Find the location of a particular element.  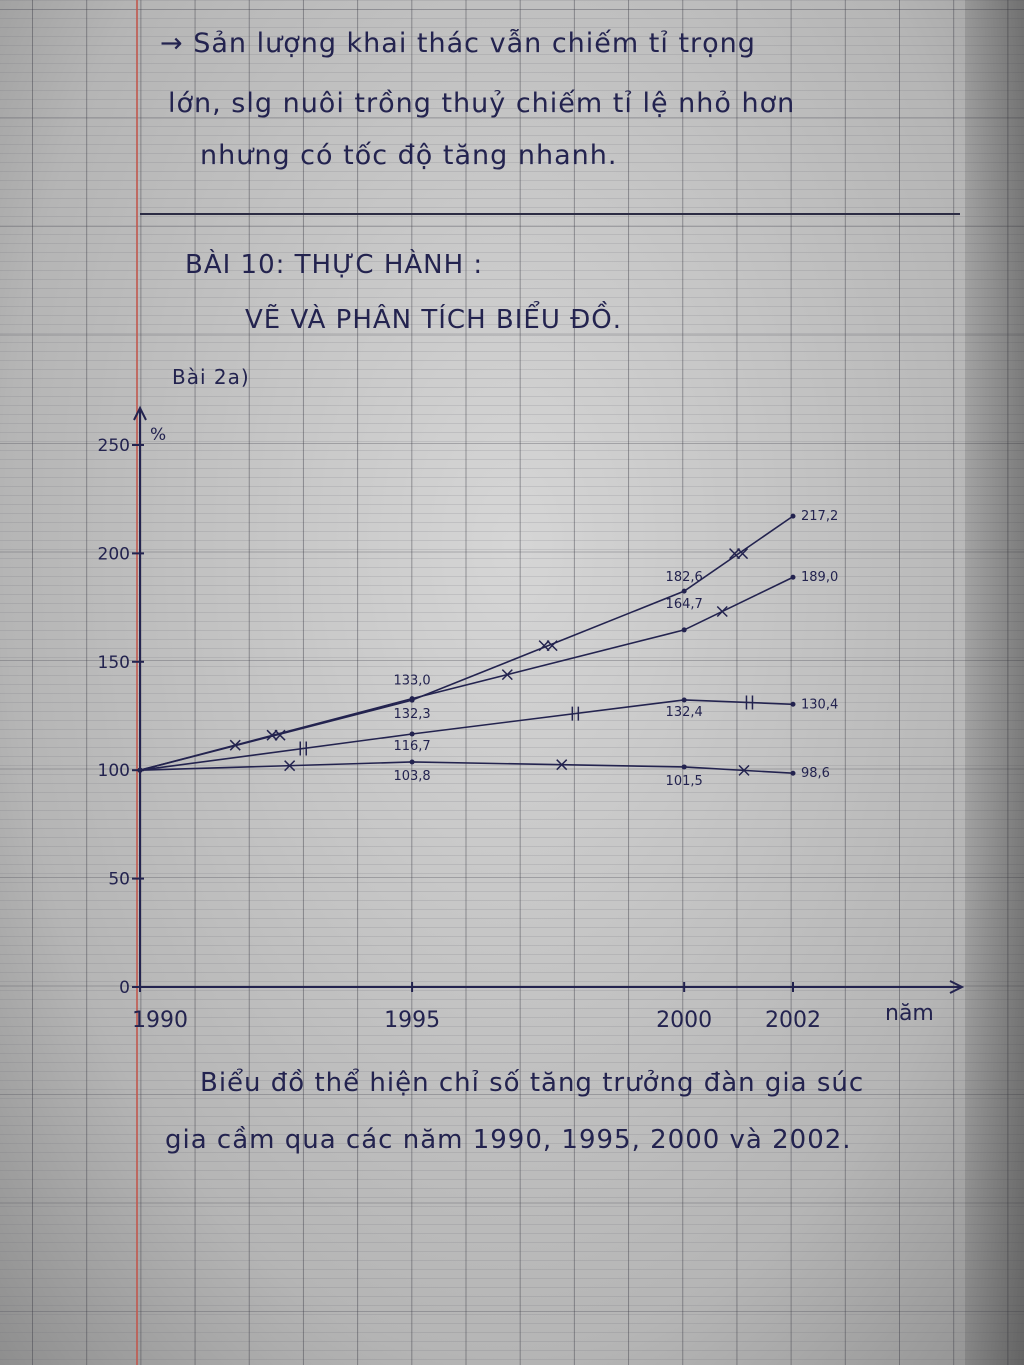

data-label: 103,8 is located at coordinates (411, 776).